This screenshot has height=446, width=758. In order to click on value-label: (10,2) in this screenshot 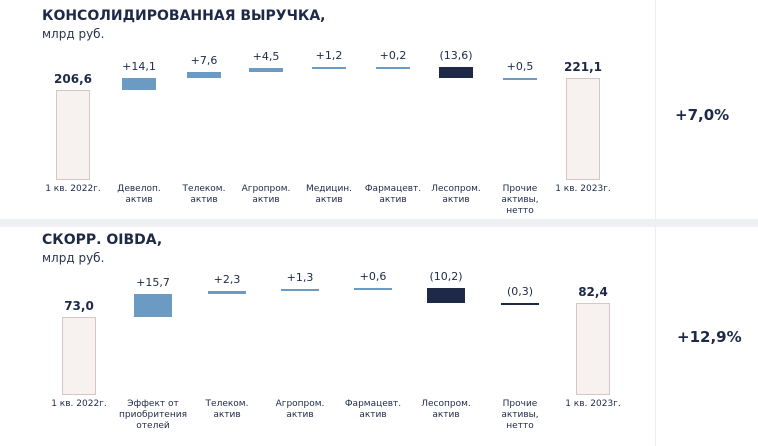, I will do `click(446, 277)`.